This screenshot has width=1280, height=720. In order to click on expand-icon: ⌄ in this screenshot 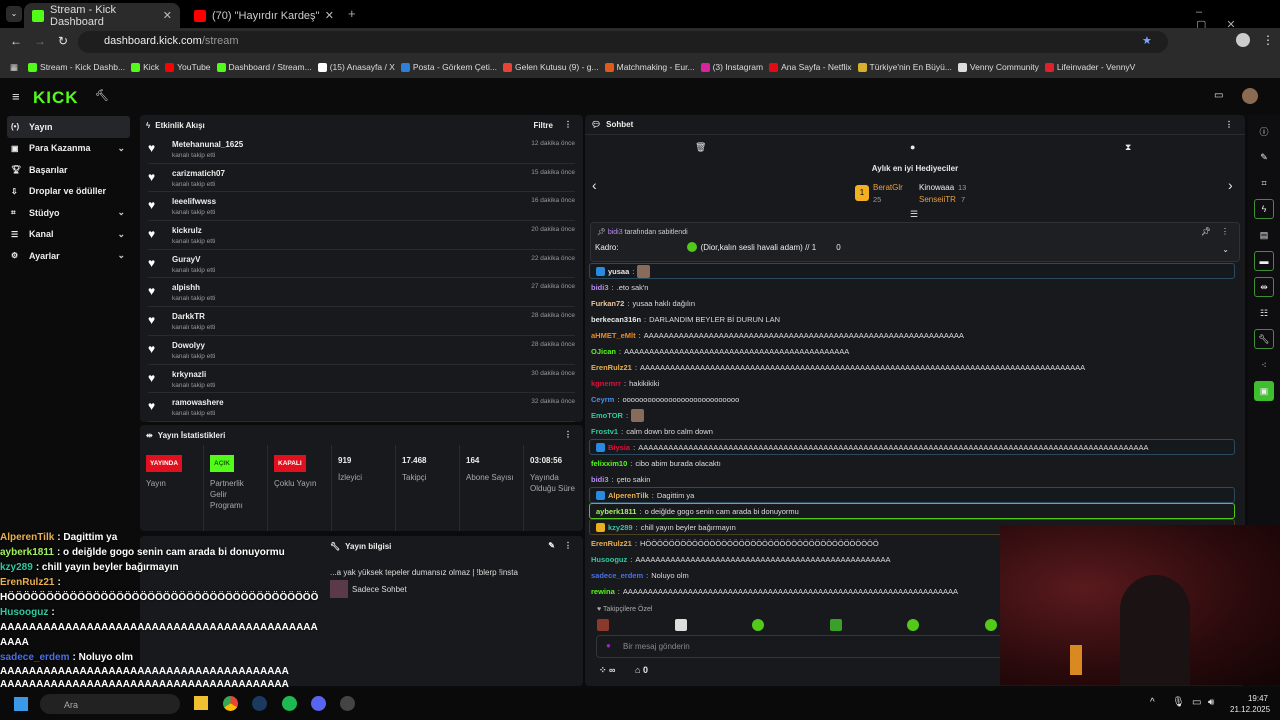, I will do `click(1225, 249)`.